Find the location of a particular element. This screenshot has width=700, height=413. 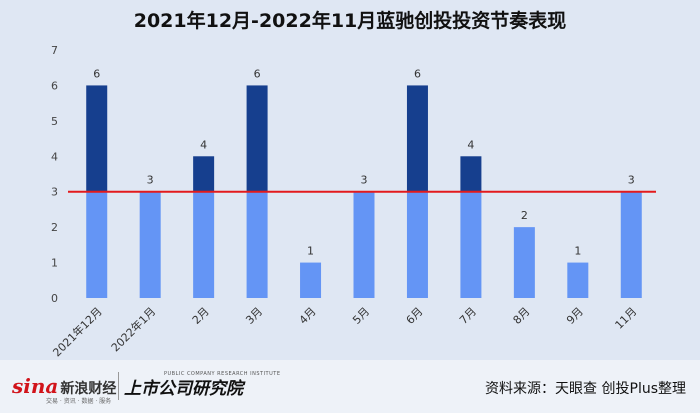

sina-finance-logo: sina 新浪财经 交易 · 资讯 · 数据 · 服务 is located at coordinates (64, 389).